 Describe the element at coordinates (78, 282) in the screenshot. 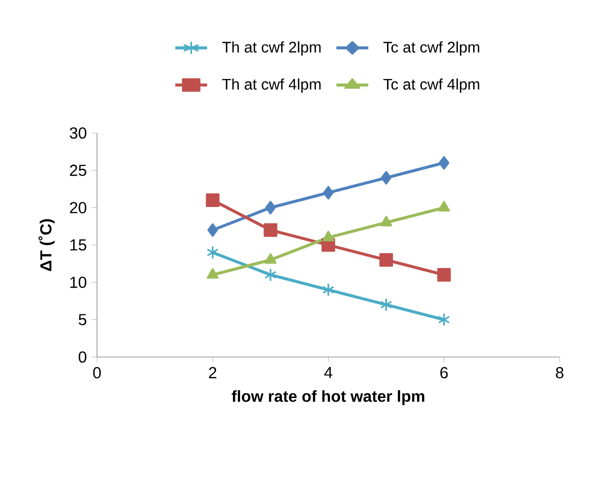

I see `y-tick-label: 10` at that location.